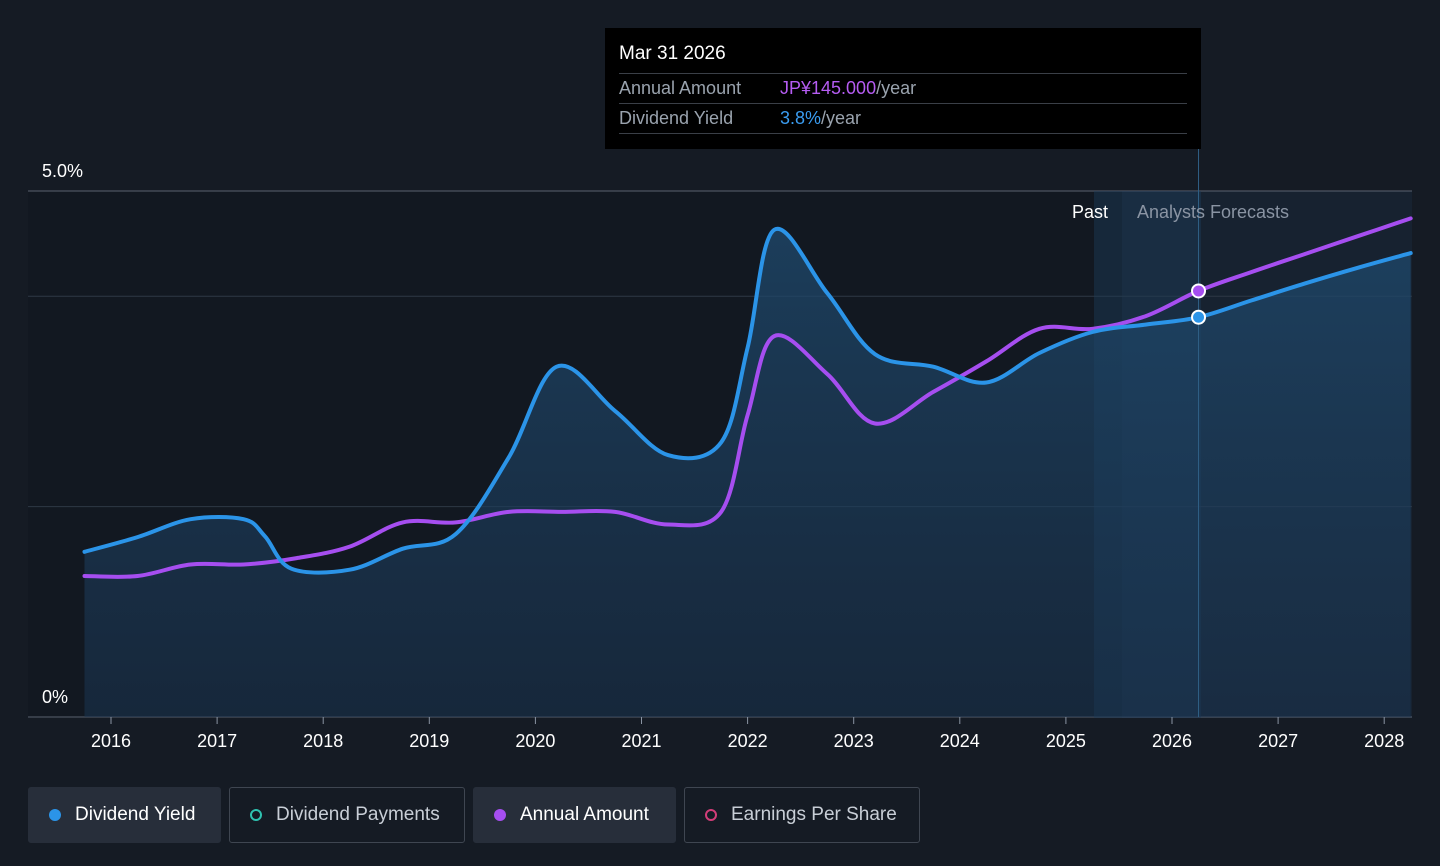 The image size is (1440, 866). Describe the element at coordinates (1199, 304) in the screenshot. I see `highlight-markers` at that location.